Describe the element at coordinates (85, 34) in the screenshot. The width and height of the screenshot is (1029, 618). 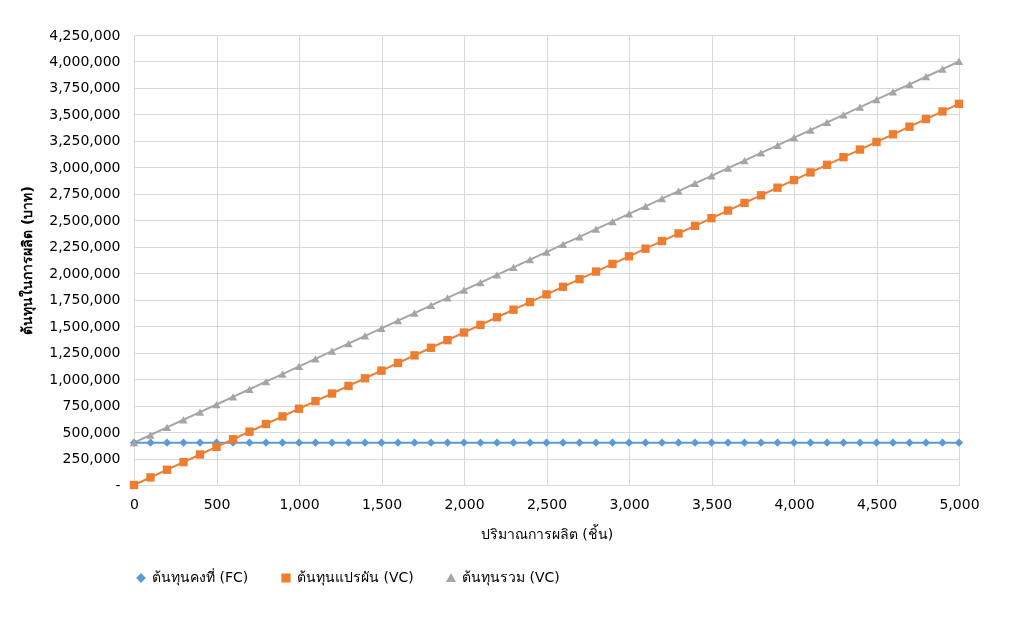
I see `y-tick-label: 4,250,000` at that location.